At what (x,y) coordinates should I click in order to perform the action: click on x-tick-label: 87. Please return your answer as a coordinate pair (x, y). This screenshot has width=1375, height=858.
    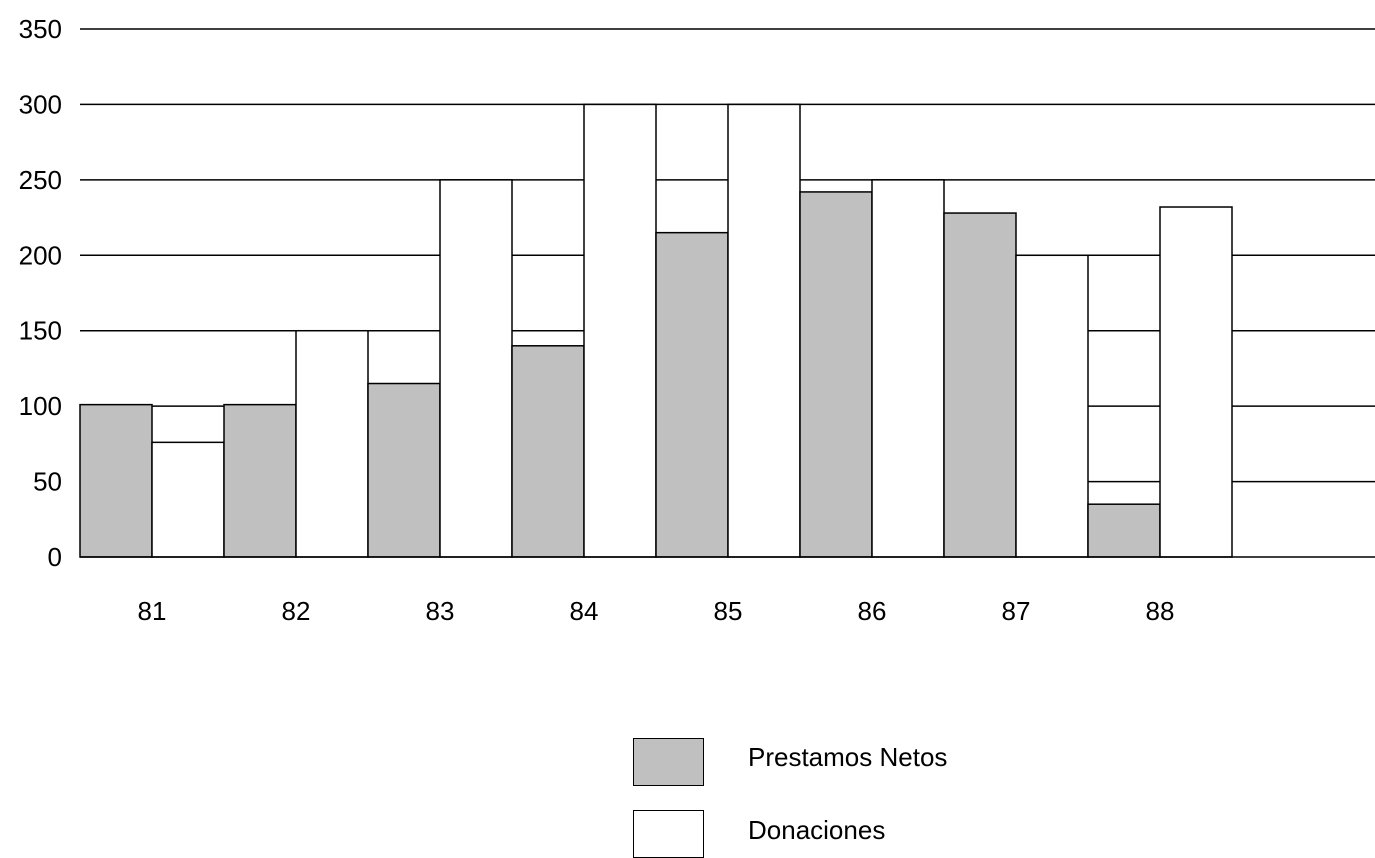
    Looking at the image, I should click on (1016, 611).